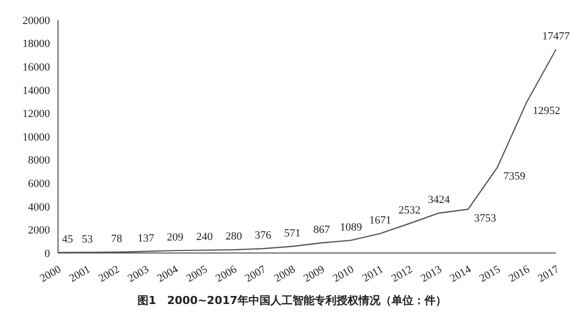  What do you see at coordinates (439, 200) in the screenshot?
I see `data-label: 3424` at bounding box center [439, 200].